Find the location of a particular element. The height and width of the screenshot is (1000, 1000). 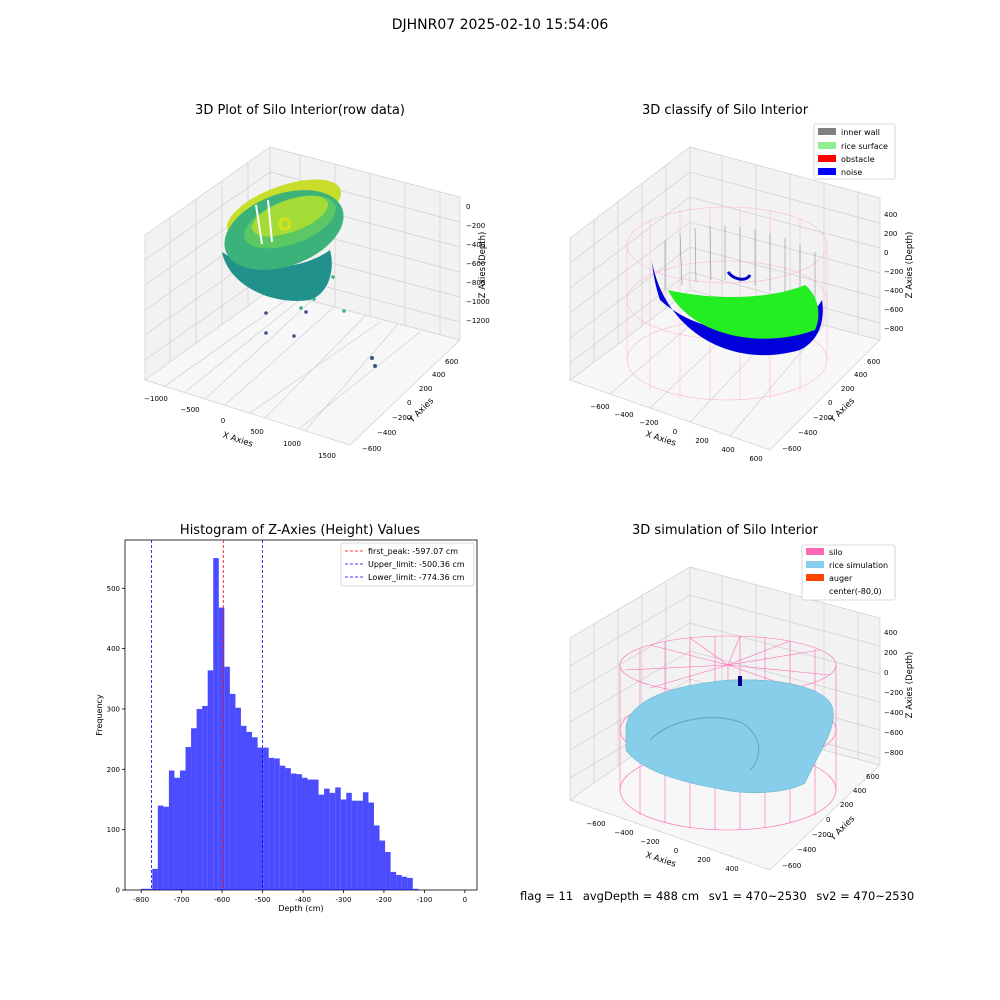

raw-ztick-0: 0 is located at coordinates (468, 207).